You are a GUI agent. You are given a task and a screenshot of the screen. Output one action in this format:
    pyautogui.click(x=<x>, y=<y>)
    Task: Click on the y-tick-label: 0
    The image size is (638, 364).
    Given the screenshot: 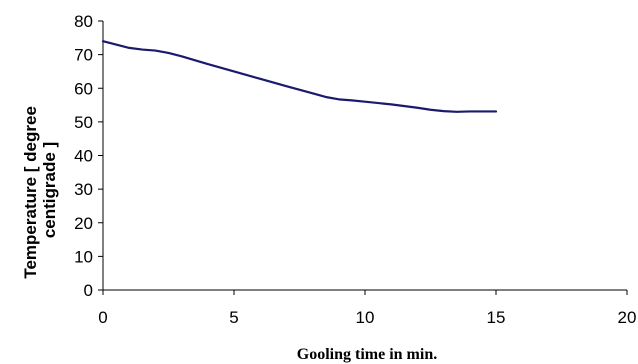 What is the action you would take?
    pyautogui.click(x=88, y=290)
    